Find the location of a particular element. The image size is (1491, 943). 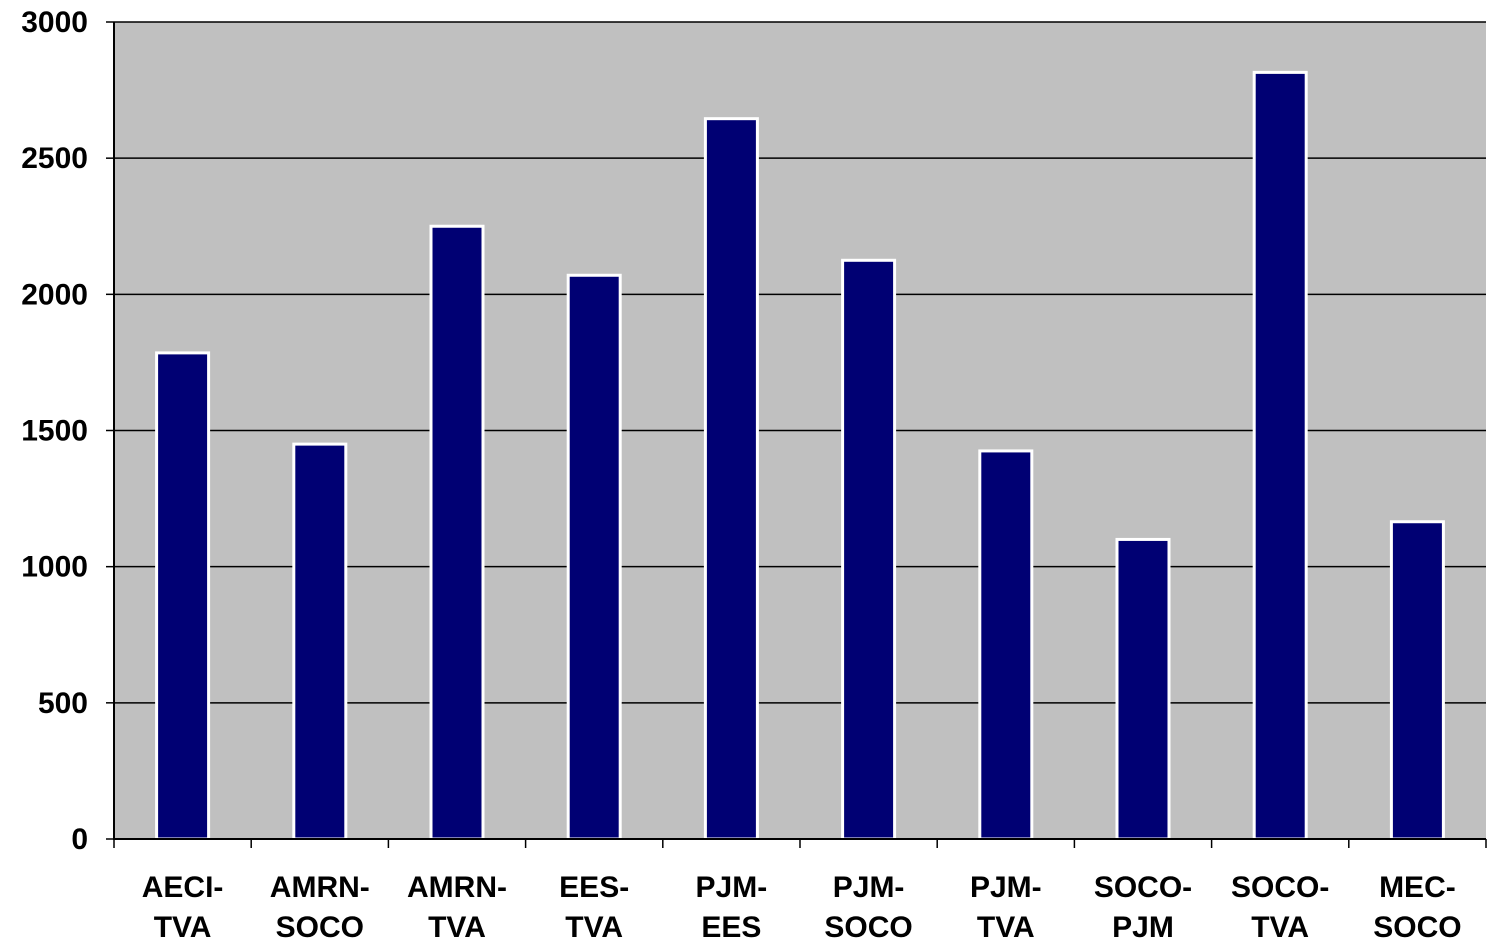

y-tick-label: 2000 is located at coordinates (54, 294).